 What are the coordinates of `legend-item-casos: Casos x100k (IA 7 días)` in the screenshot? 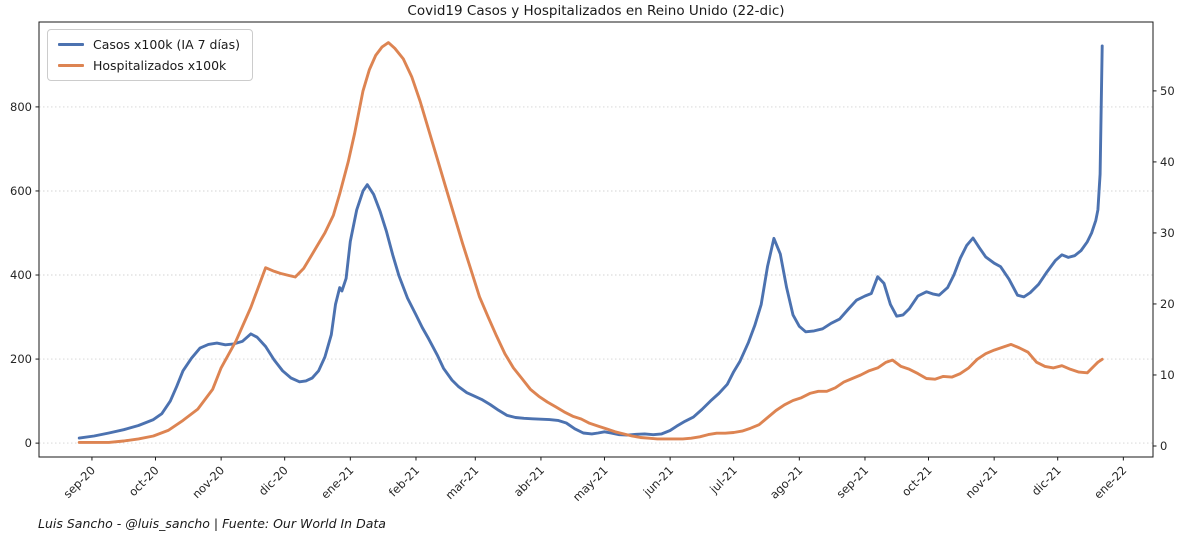 It's located at (149, 44).